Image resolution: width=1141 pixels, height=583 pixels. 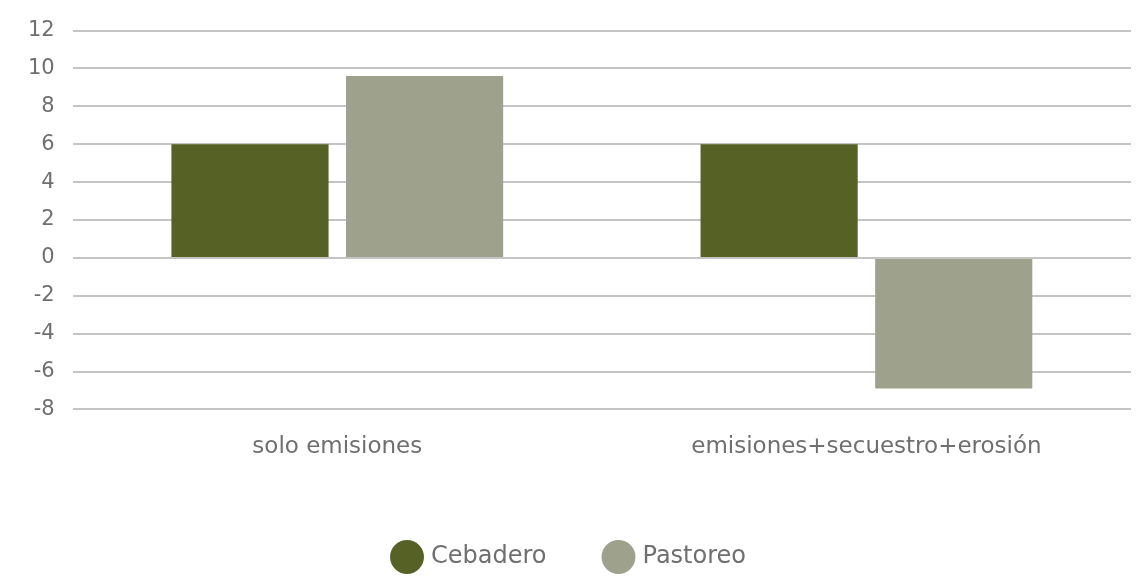 What do you see at coordinates (489, 555) in the screenshot?
I see `legend-label: Cebadero` at bounding box center [489, 555].